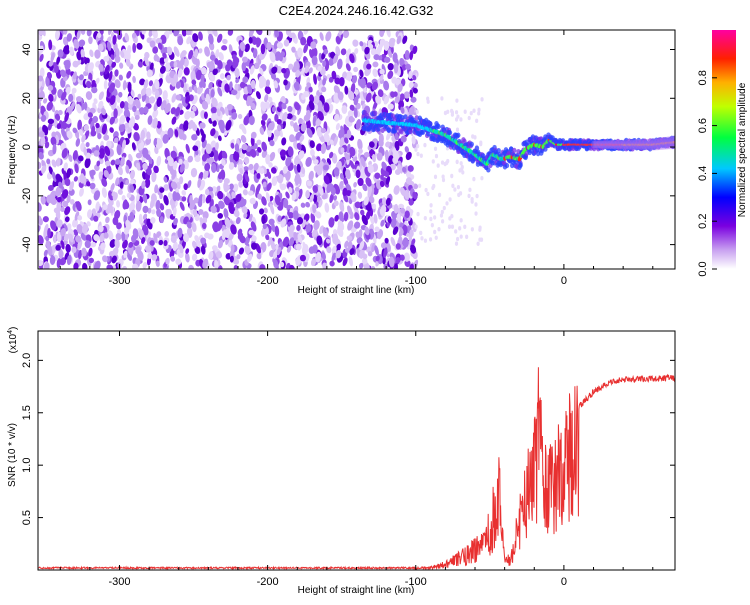  Describe the element at coordinates (119, 582) in the screenshot. I see `x-tick-label: -300` at that location.